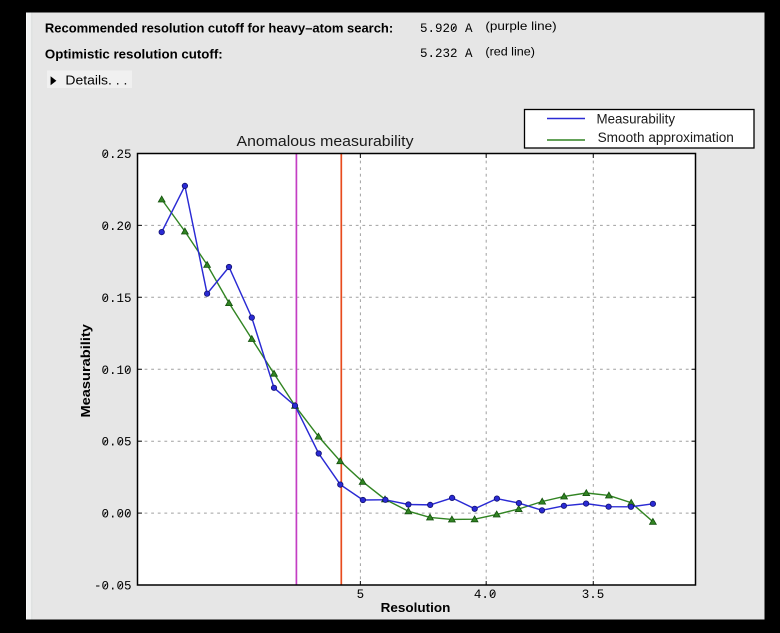  What do you see at coordinates (361, 595) in the screenshot?
I see `svg-text: 5` at bounding box center [361, 595].